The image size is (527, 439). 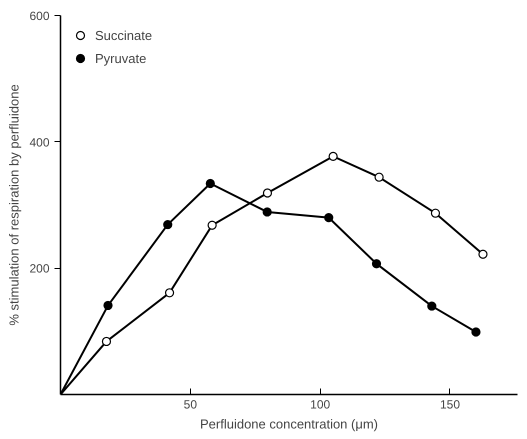 What do you see at coordinates (120, 58) in the screenshot?
I see `legend-label: Pyruvate` at bounding box center [120, 58].